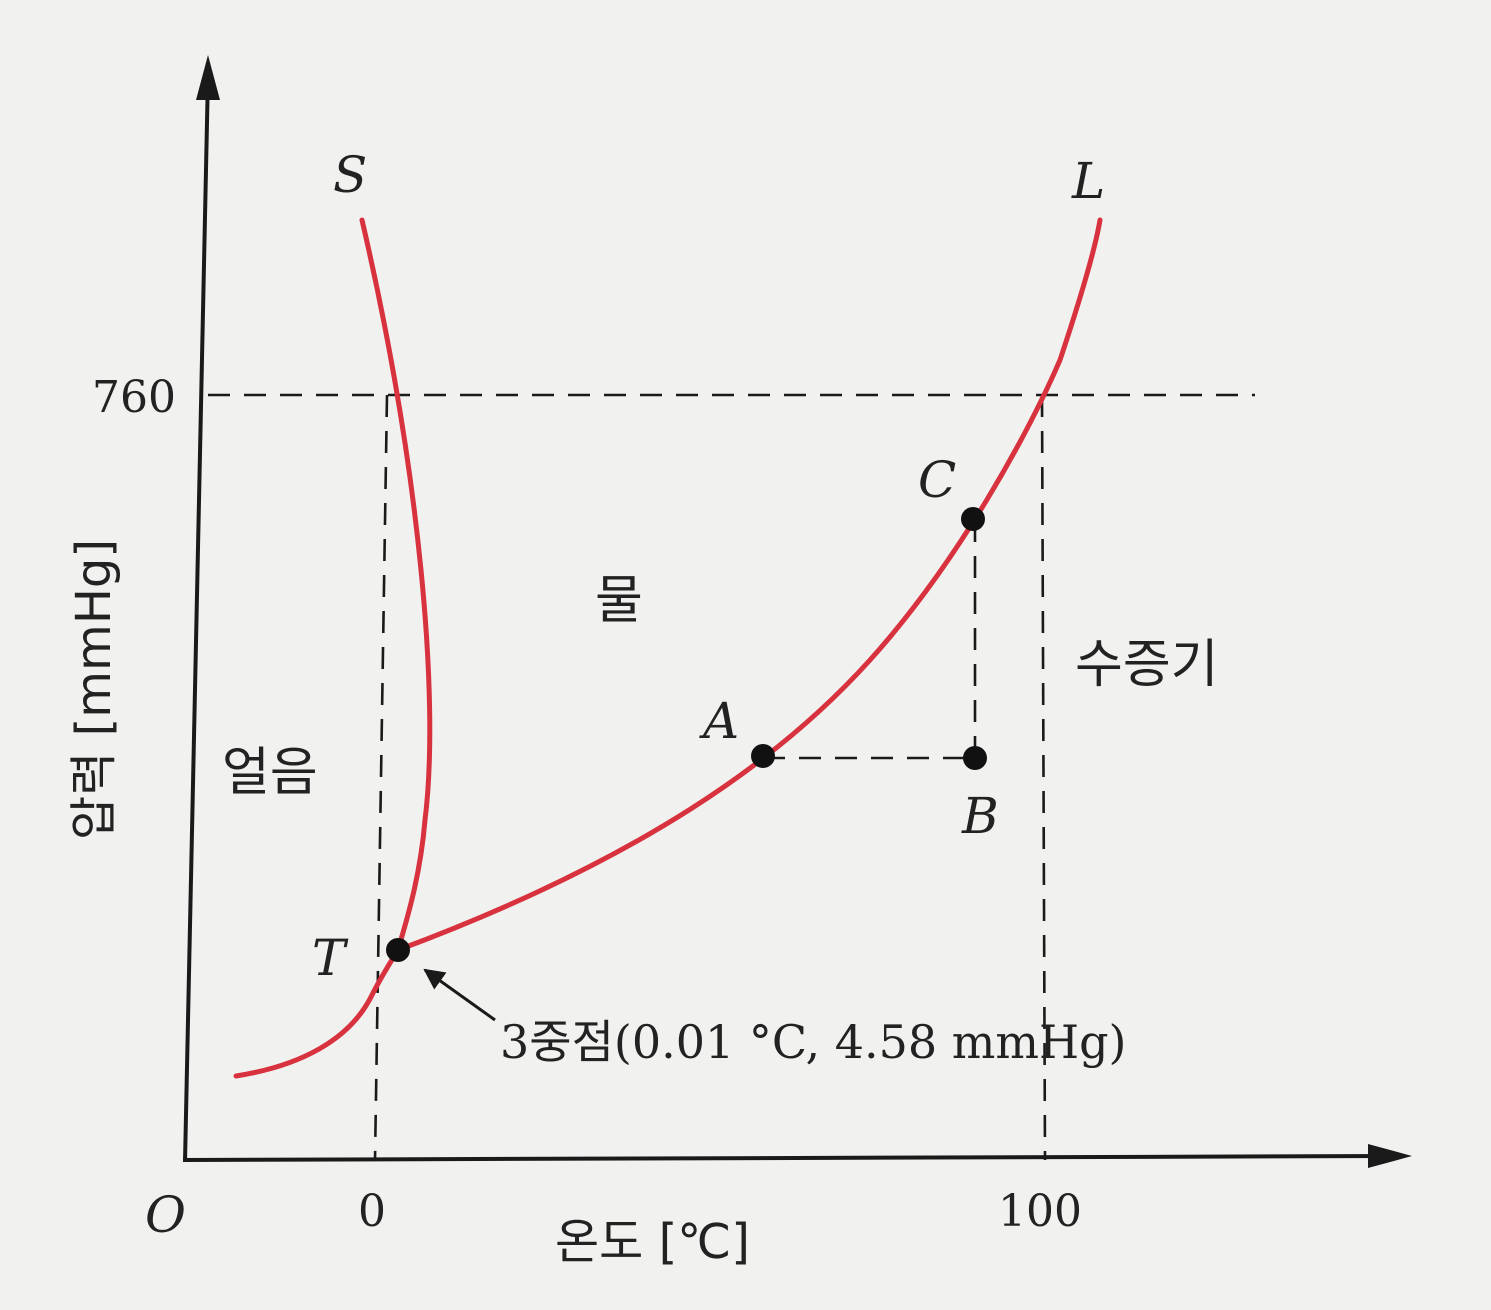  Describe the element at coordinates (719, 721) in the screenshot. I see `point-a-label: A` at that location.